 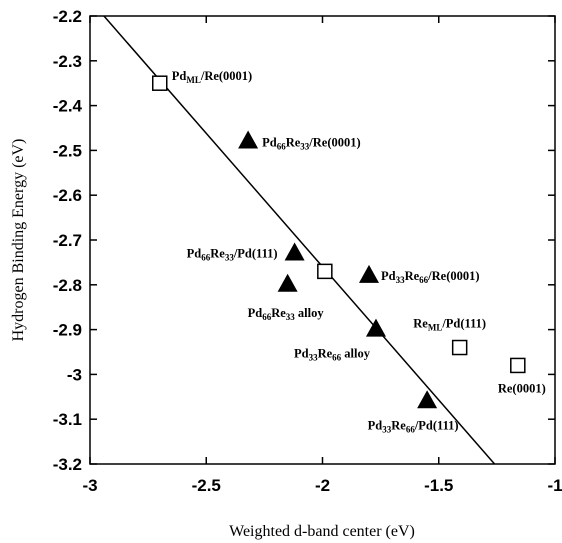 What do you see at coordinates (322, 531) in the screenshot?
I see `x-axis-title: Weighted d-band center (eV)` at bounding box center [322, 531].